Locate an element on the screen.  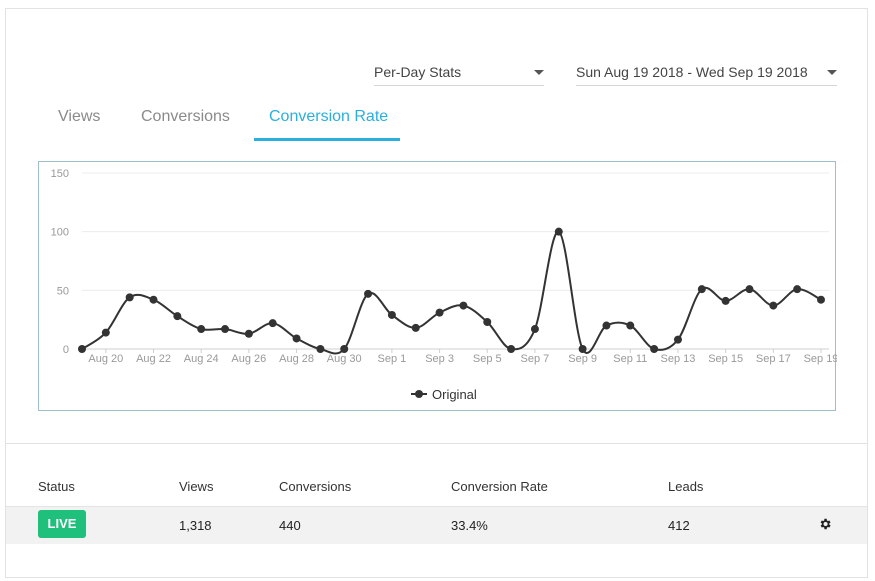
legend-label-original: Original is located at coordinates (454, 394).